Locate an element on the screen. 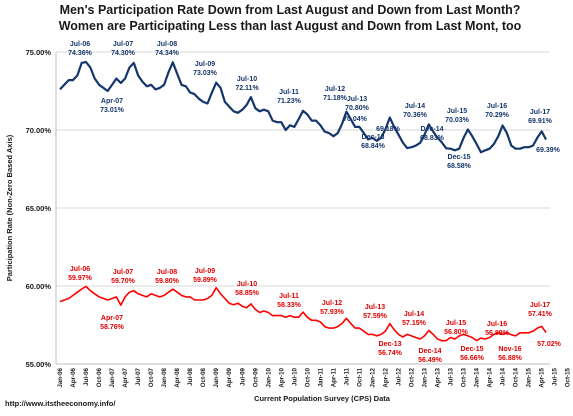 The width and height of the screenshot is (573, 416). x-tick-label: Jul-11 is located at coordinates (346, 376).